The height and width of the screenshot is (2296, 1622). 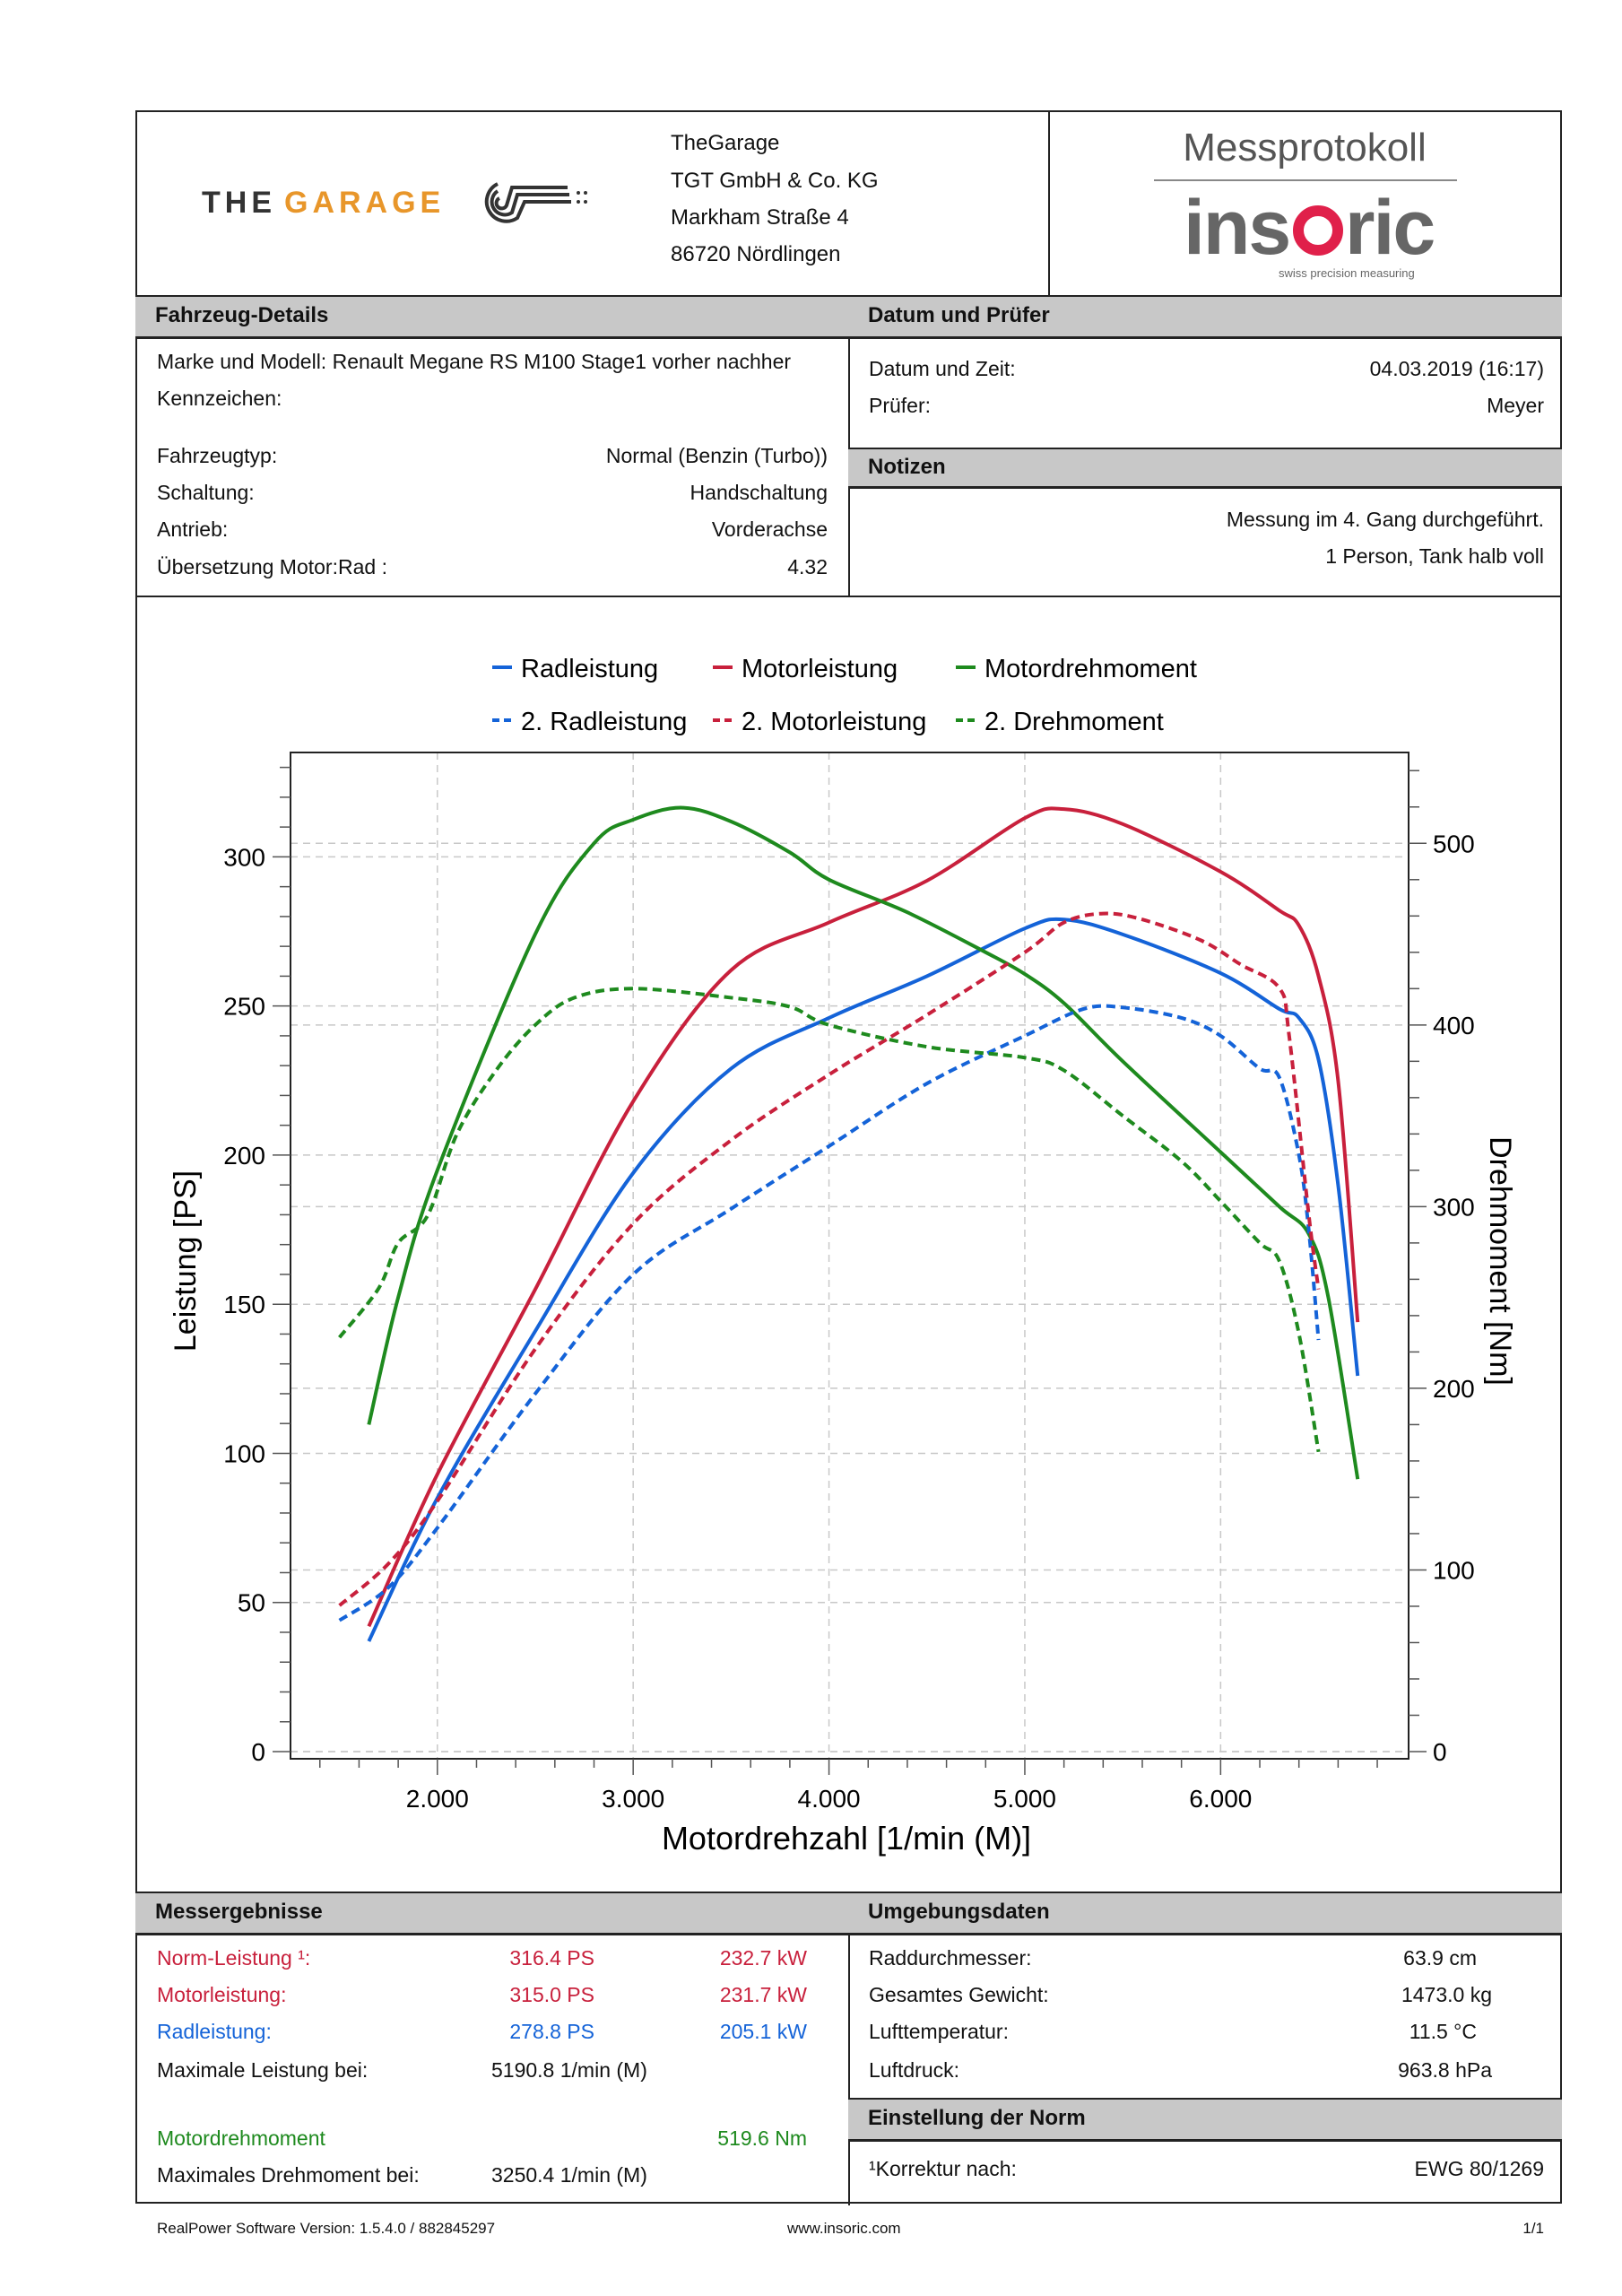 What do you see at coordinates (1443, 2031) in the screenshot?
I see `air-temp-value: 11.5 °C` at bounding box center [1443, 2031].